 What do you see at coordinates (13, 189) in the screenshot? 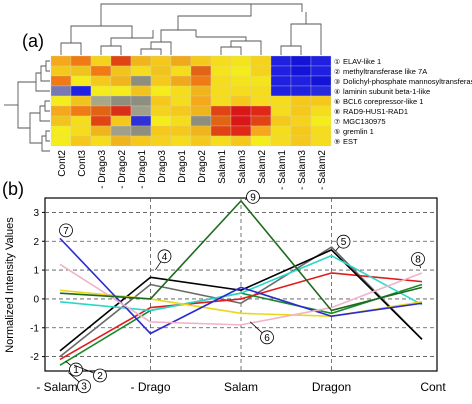
I see `panel-b-label: (b)` at bounding box center [13, 189].